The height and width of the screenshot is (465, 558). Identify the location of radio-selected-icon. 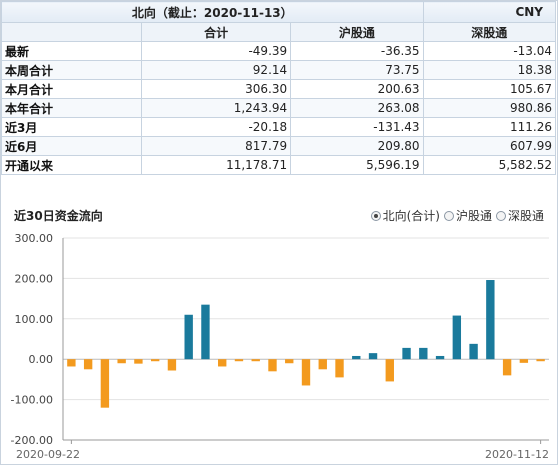
(375, 215).